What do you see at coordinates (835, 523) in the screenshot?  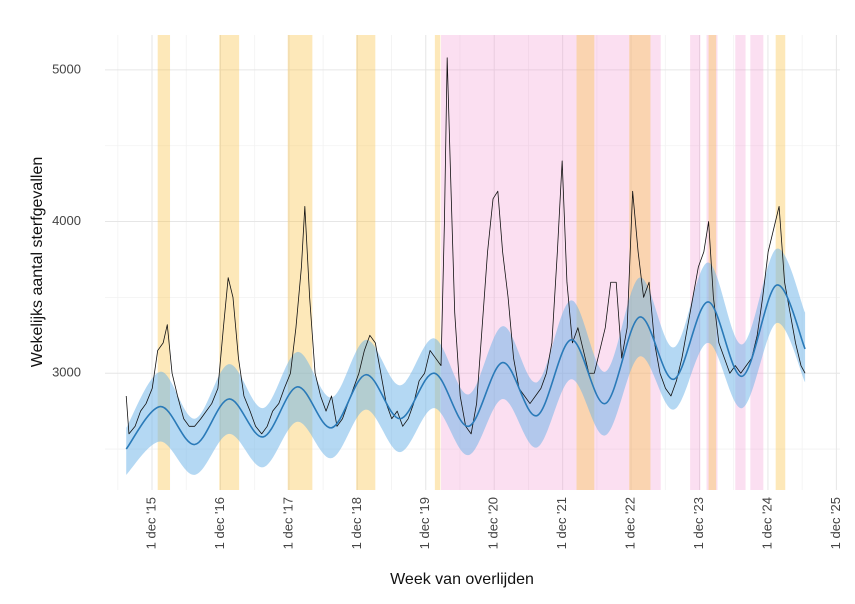 I see `x-tick-label: 1 dec '25` at bounding box center [835, 523].